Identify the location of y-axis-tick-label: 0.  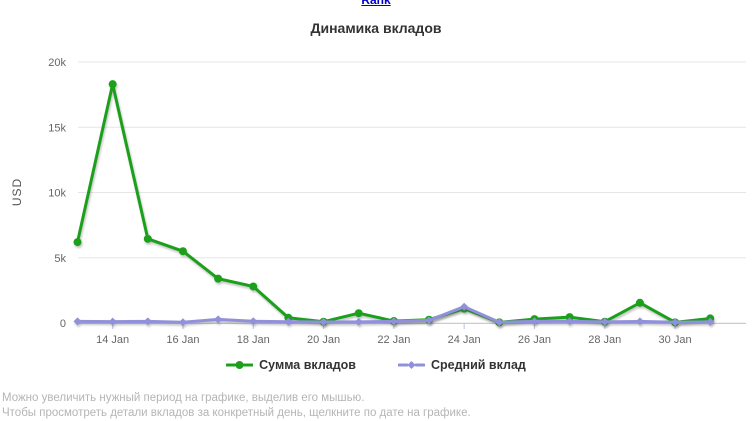
(63, 324).